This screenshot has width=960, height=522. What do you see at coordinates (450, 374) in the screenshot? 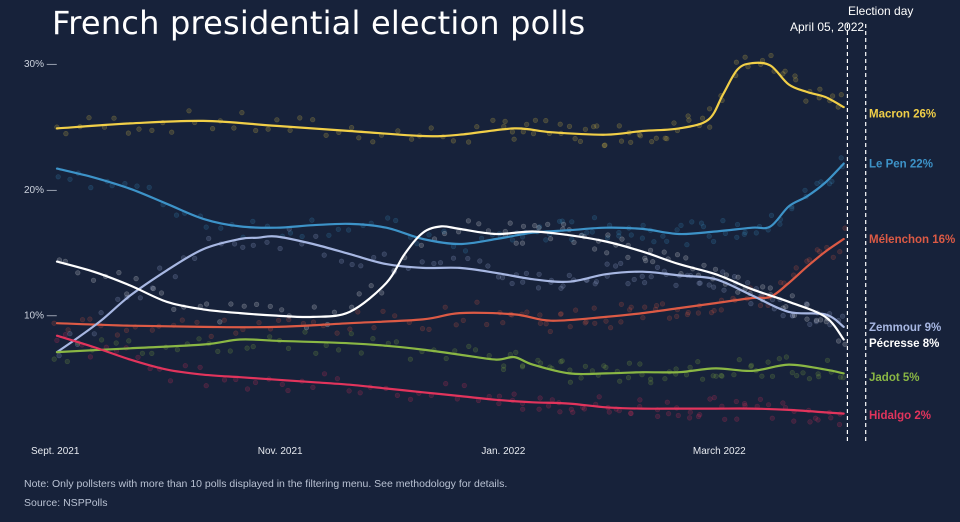
I see `trend-line-hidalgo` at bounding box center [450, 374].